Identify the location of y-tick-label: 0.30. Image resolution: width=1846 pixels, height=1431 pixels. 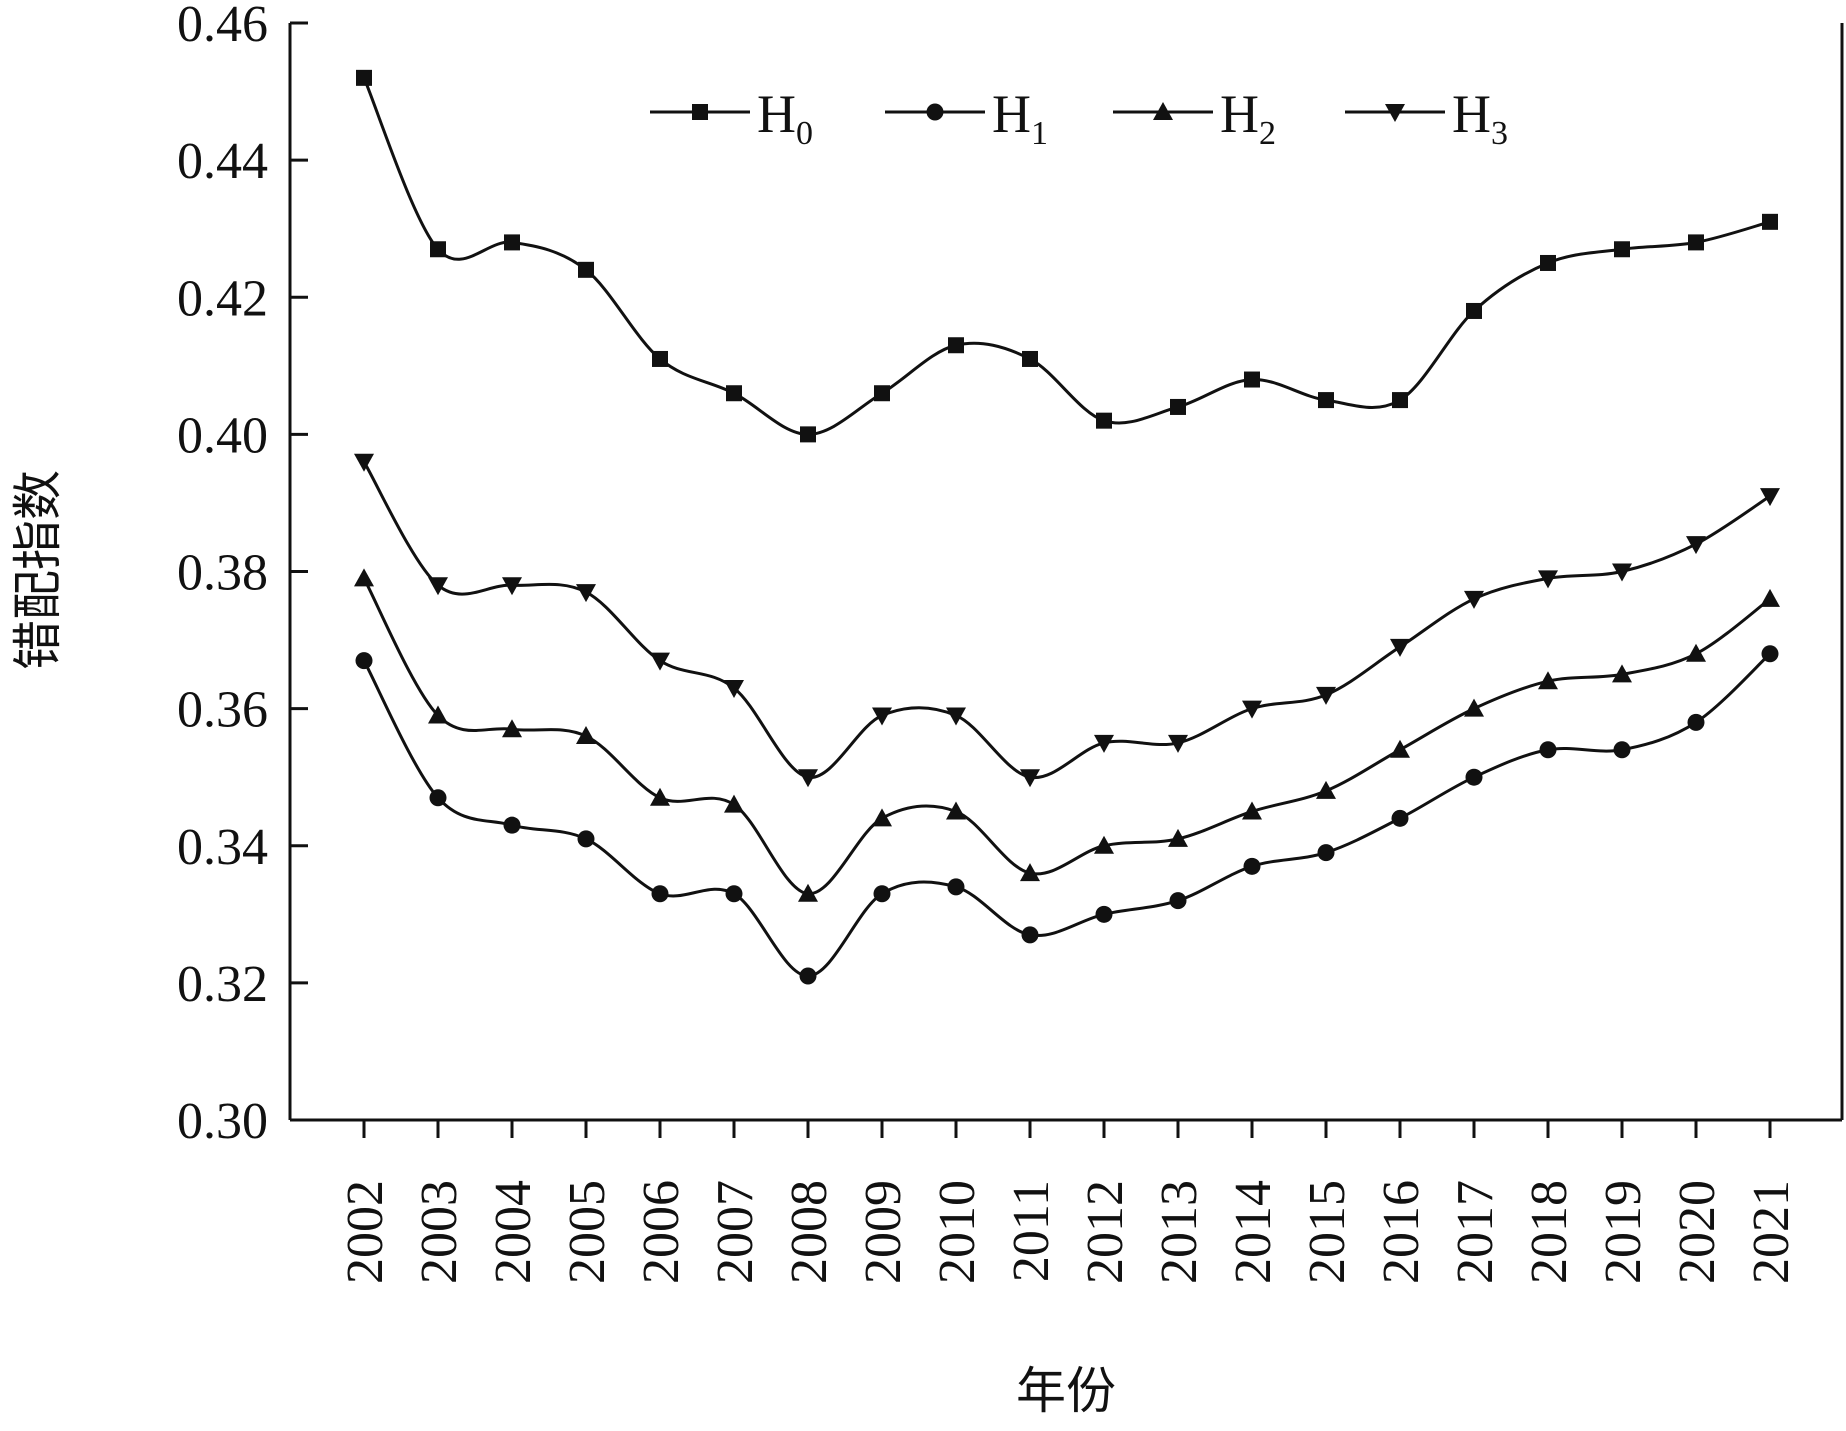
(222, 1121).